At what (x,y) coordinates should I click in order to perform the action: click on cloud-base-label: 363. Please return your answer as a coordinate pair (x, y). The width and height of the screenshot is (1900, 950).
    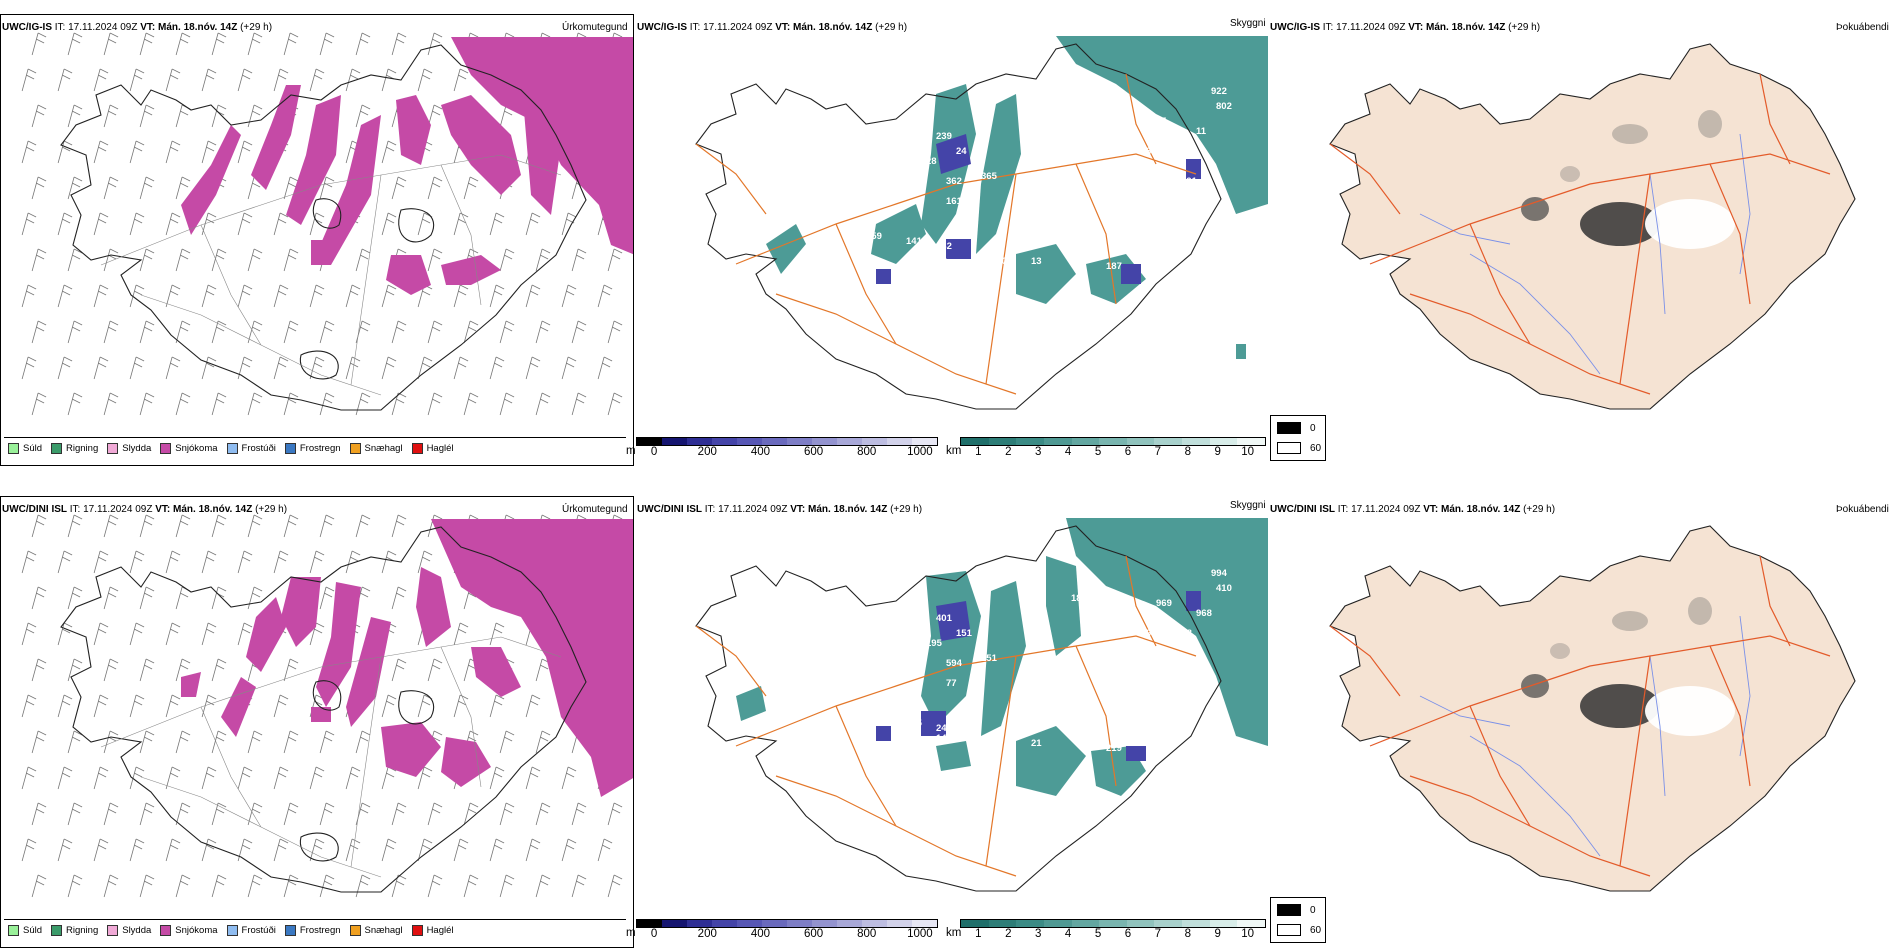
    Looking at the image, I should click on (1144, 171).